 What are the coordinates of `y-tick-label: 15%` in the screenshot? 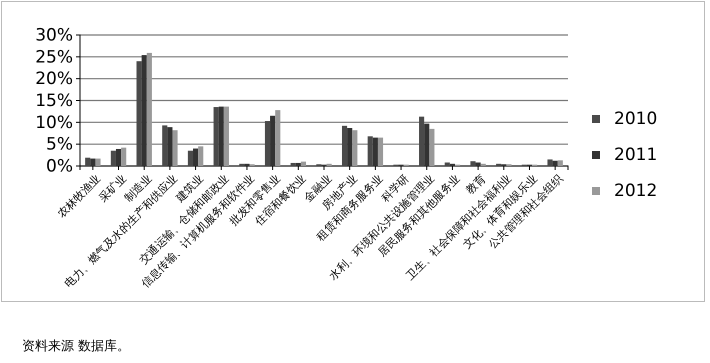 It's located at (54, 100).